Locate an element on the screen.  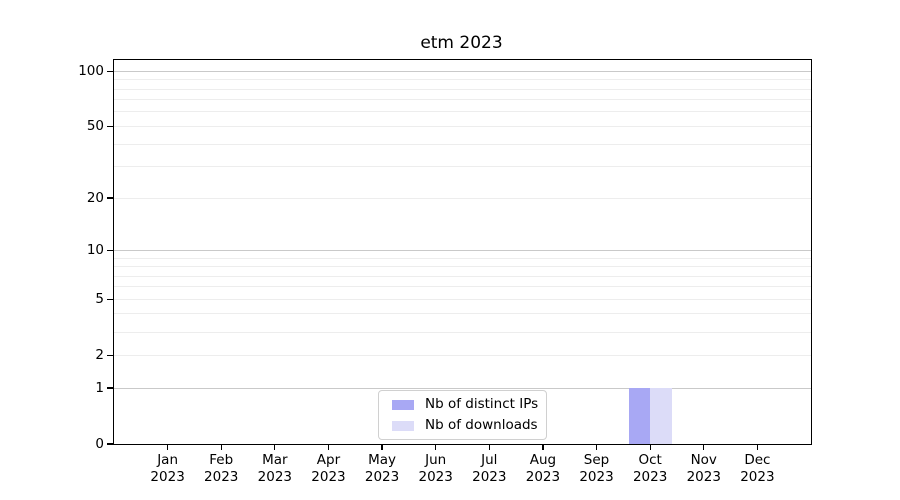
legend-entry-downloads: Nb of downloads is located at coordinates (462, 425).